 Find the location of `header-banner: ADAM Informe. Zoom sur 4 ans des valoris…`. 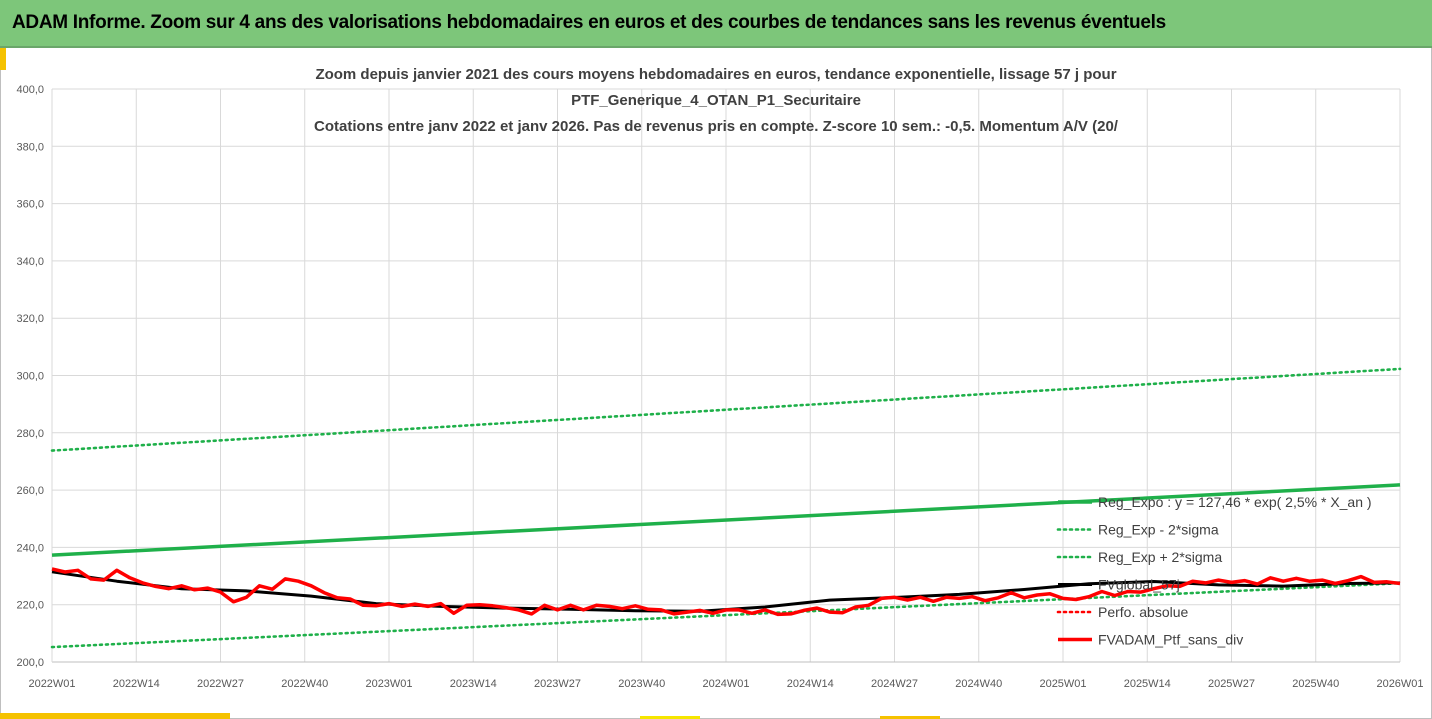

header-banner: ADAM Informe. Zoom sur 4 ans des valoris… is located at coordinates (716, 24).